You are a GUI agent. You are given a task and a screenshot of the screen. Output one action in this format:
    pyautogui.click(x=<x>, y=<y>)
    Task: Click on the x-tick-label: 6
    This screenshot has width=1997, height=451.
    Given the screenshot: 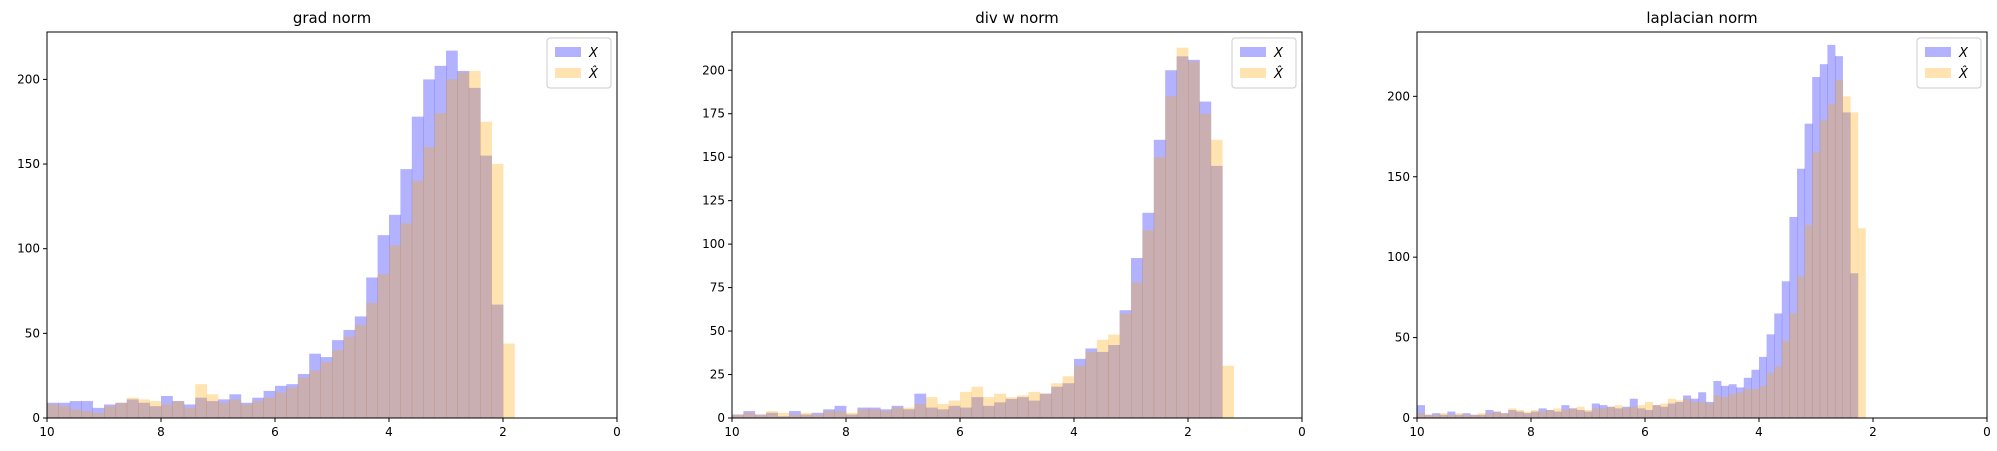 What is the action you would take?
    pyautogui.click(x=275, y=432)
    